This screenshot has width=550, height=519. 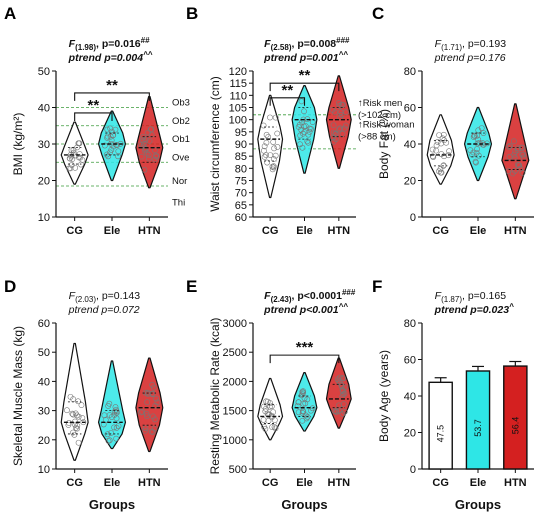 I want to click on stat-line-1: F(1.98), p=0.016##, so click(x=109, y=44).